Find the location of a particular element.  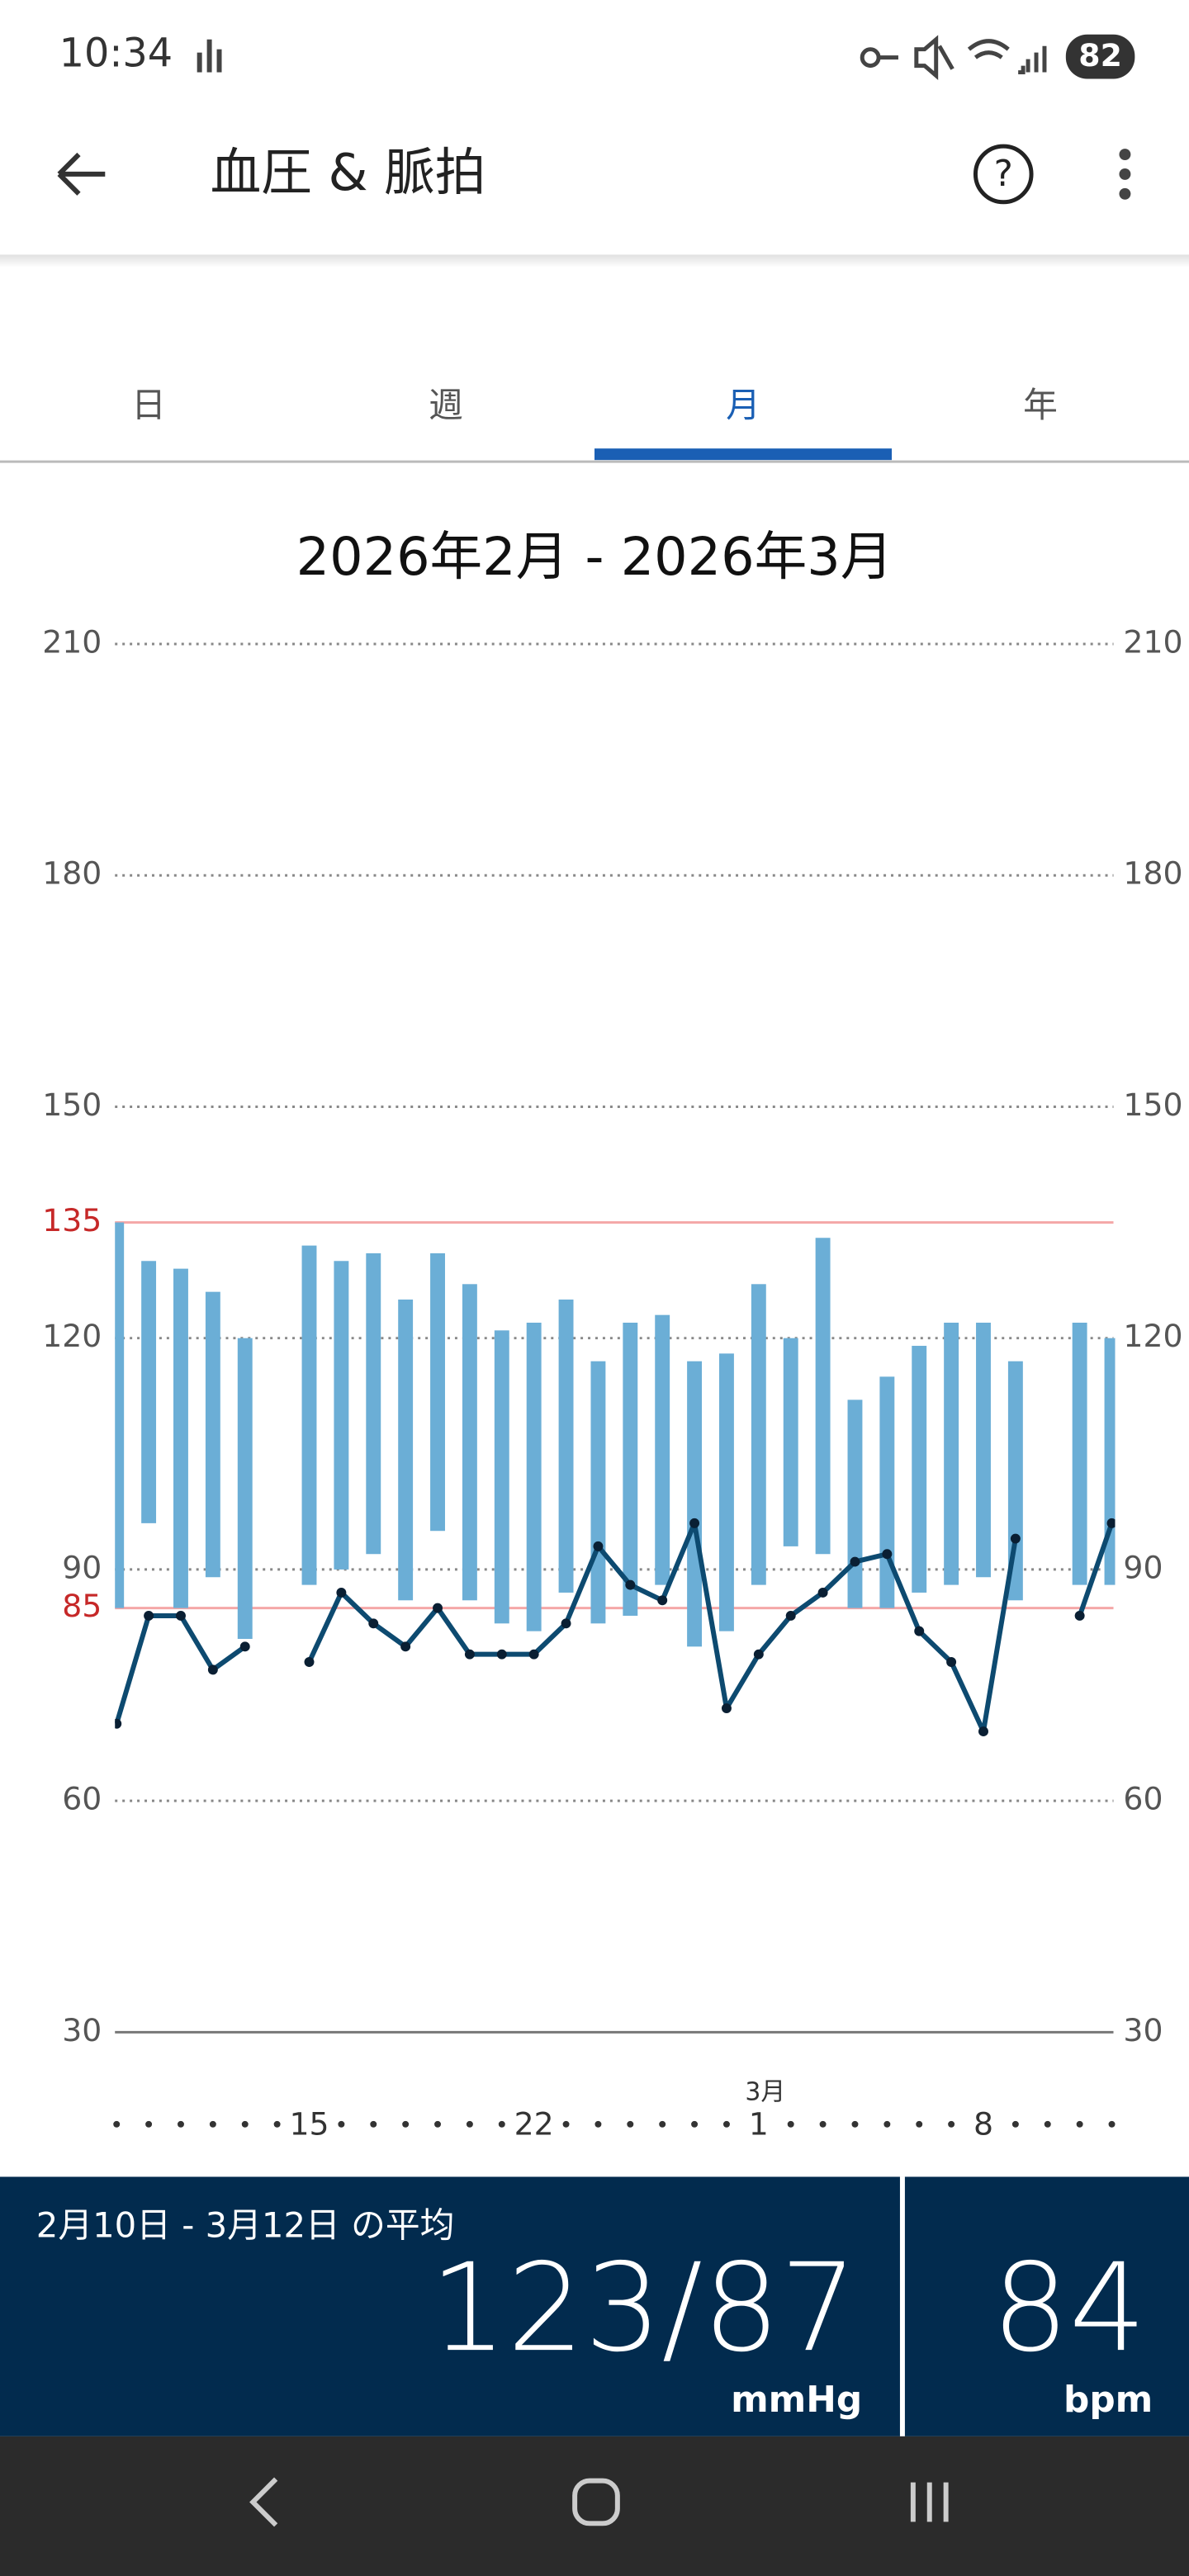

chart-title: 2026年2月 - 2026年3月 is located at coordinates (594, 557).